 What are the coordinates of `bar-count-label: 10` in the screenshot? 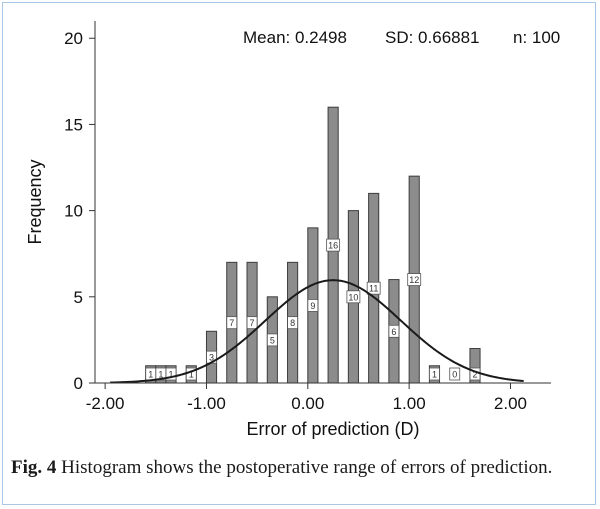 It's located at (353, 297).